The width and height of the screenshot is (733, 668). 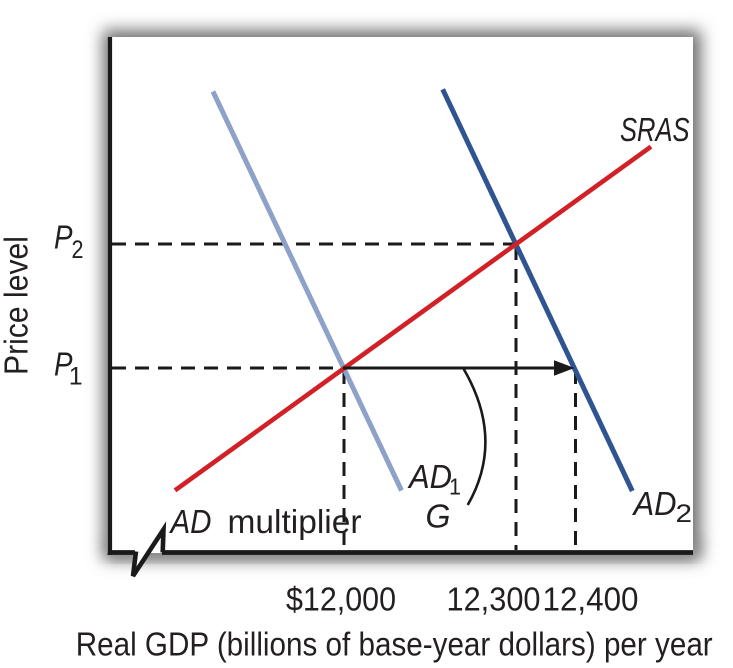 I want to click on svg-text: multiplier, so click(x=295, y=521).